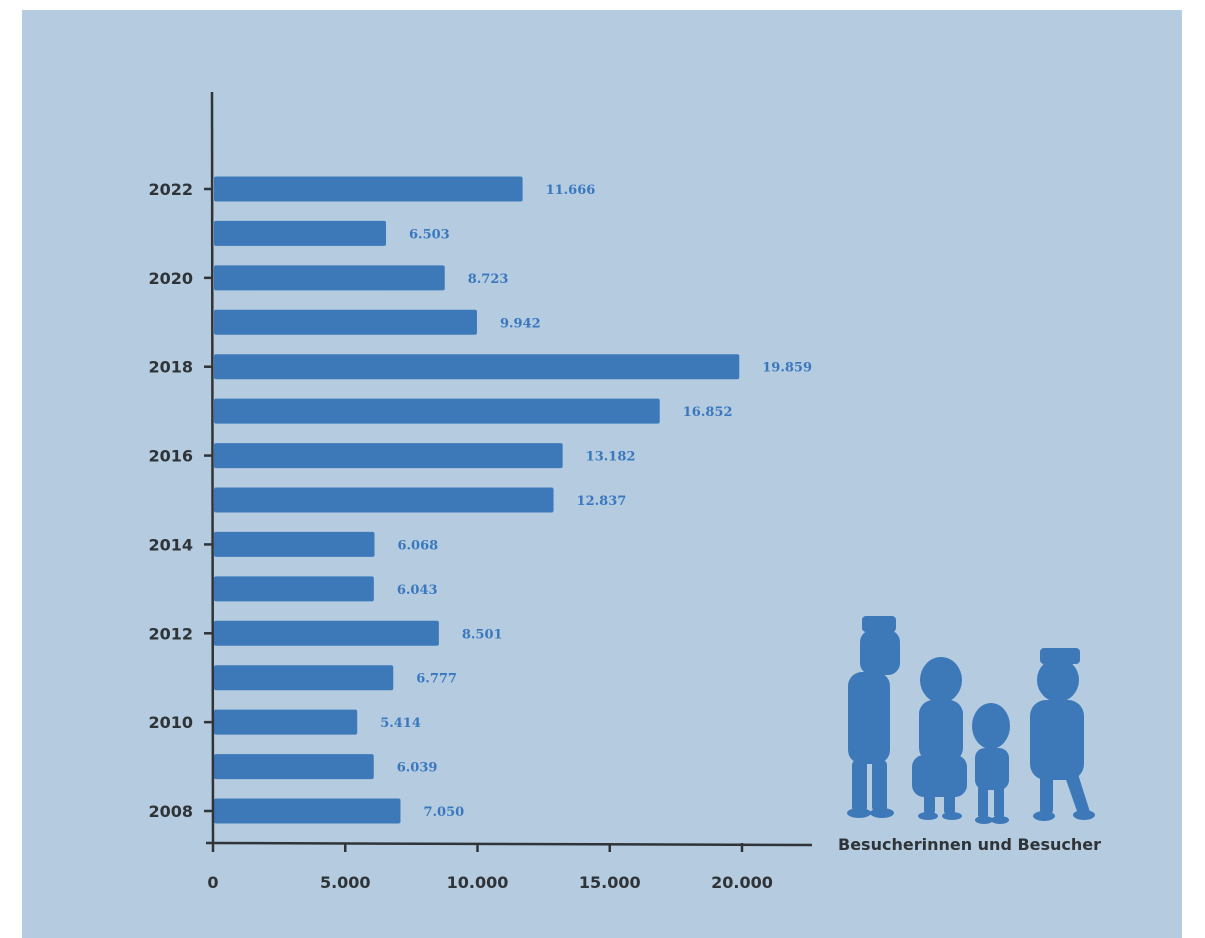  What do you see at coordinates (170, 456) in the screenshot?
I see `y-tick-label-2016: 2016` at bounding box center [170, 456].